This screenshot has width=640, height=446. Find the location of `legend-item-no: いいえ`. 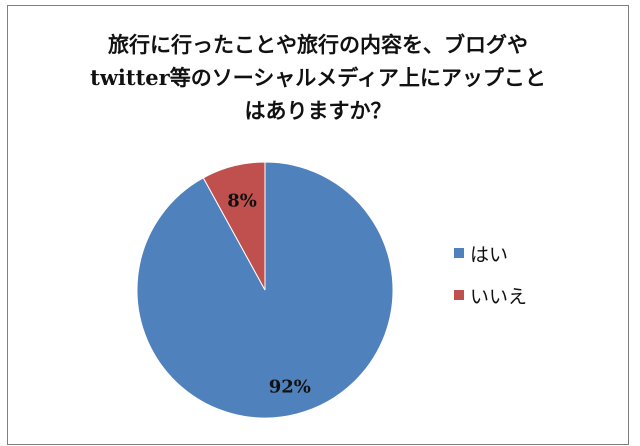

legend-item-no: いいえ is located at coordinates (491, 296).